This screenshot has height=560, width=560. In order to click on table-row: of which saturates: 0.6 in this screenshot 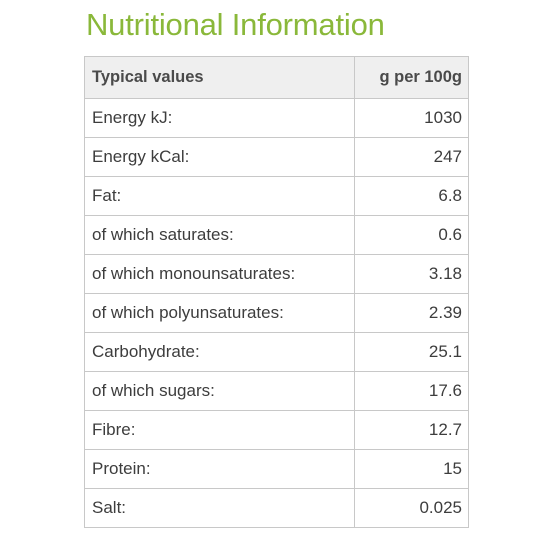, I will do `click(276, 235)`.